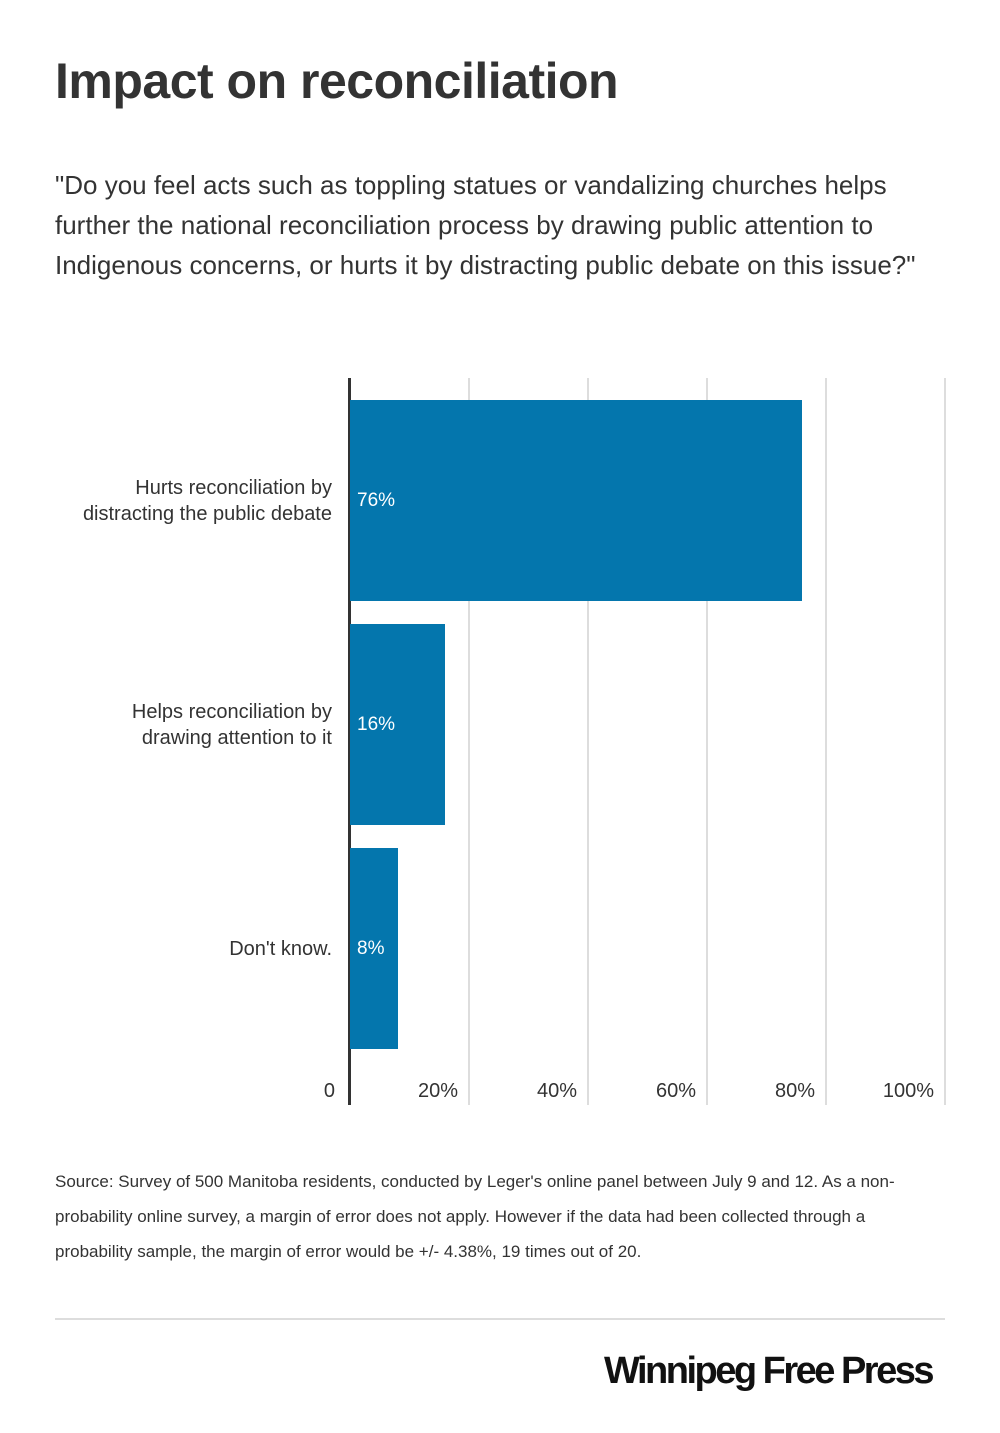 This screenshot has width=1000, height=1433. I want to click on divider, so click(500, 1319).